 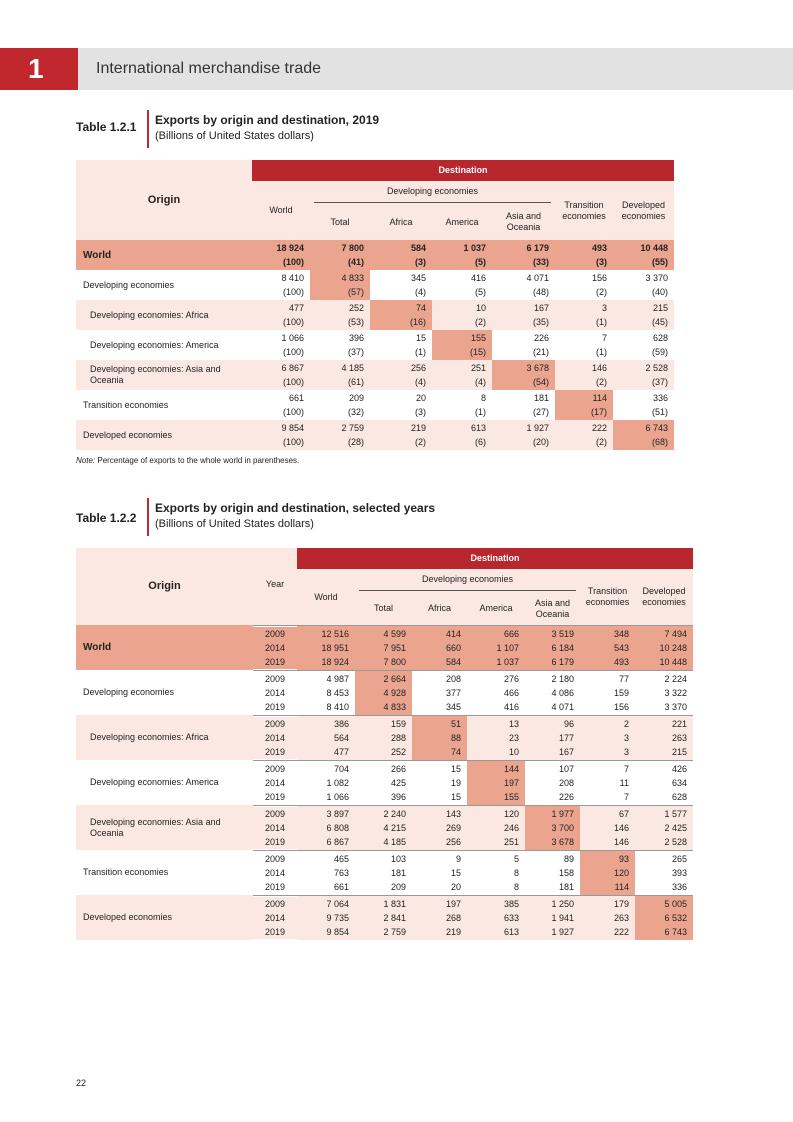 I want to click on value: 209, so click(x=356, y=398).